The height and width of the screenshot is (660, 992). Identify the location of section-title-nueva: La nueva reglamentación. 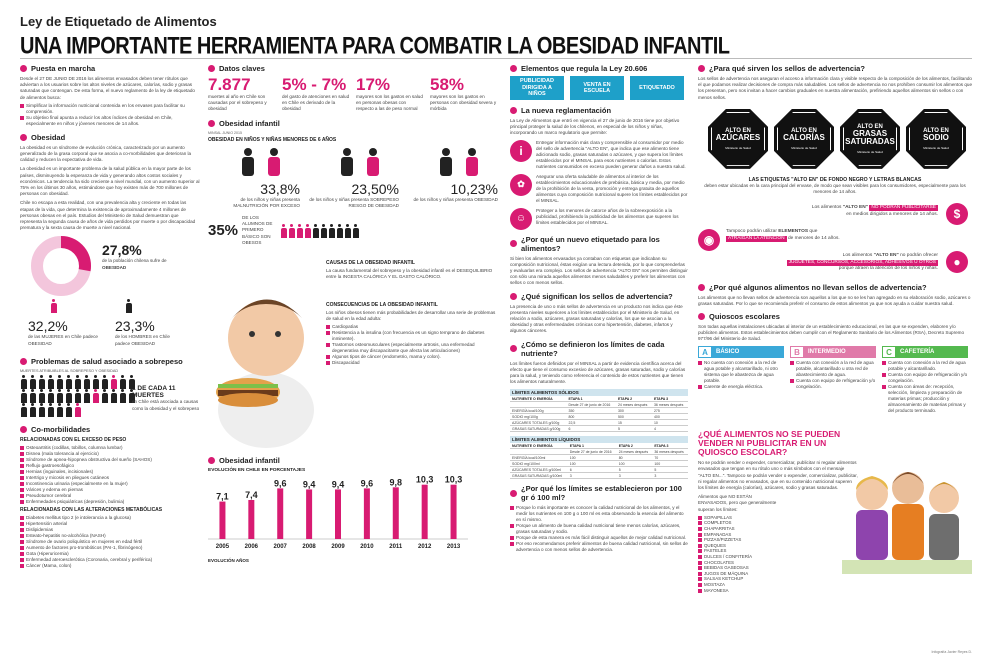
(599, 110).